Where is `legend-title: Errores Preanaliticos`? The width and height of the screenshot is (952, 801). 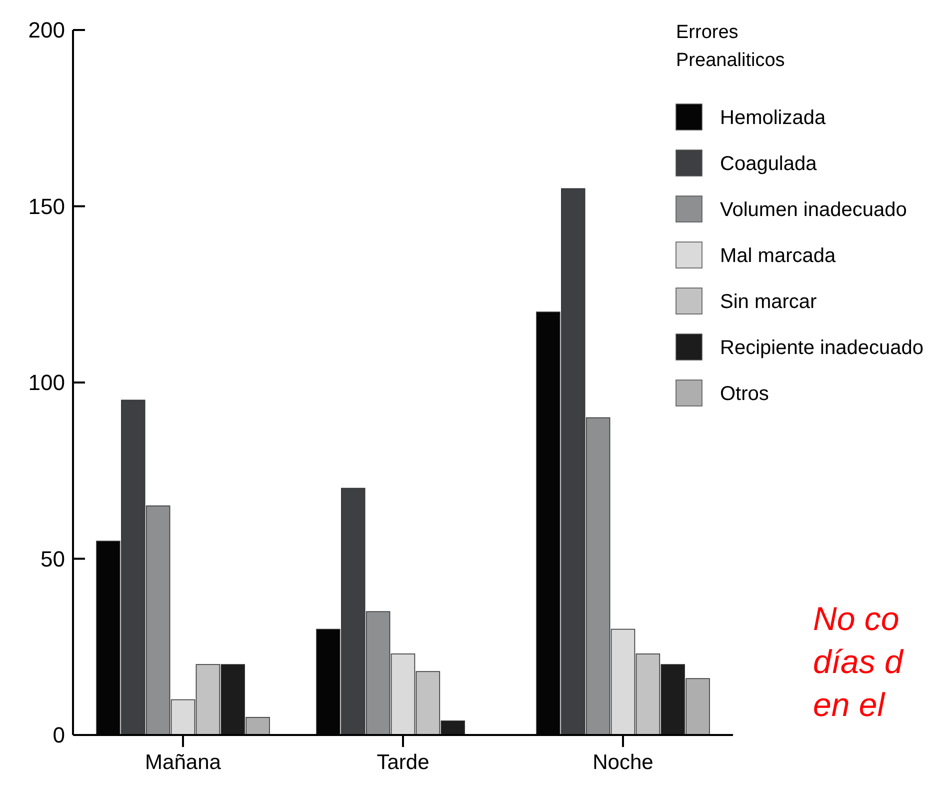
legend-title: Errores Preanaliticos is located at coordinates (730, 46).